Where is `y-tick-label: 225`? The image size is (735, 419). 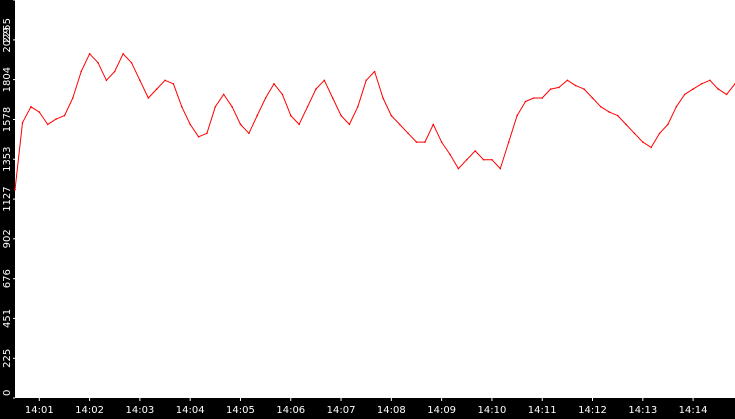
y-tick-label: 225 is located at coordinates (7, 358).